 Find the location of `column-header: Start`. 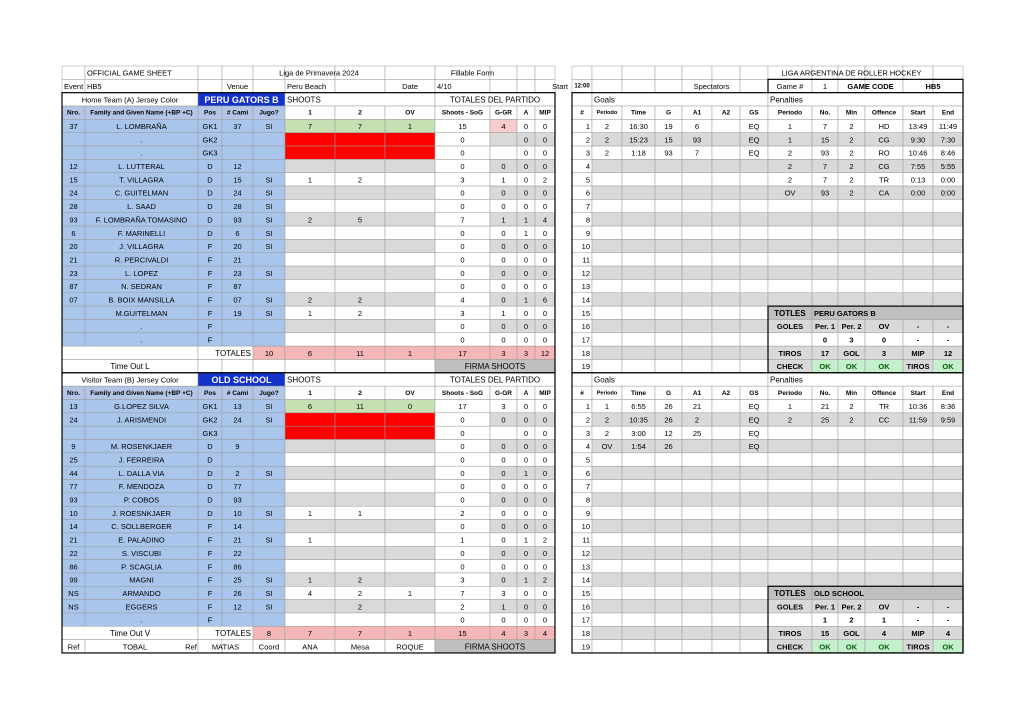

column-header: Start is located at coordinates (919, 393).